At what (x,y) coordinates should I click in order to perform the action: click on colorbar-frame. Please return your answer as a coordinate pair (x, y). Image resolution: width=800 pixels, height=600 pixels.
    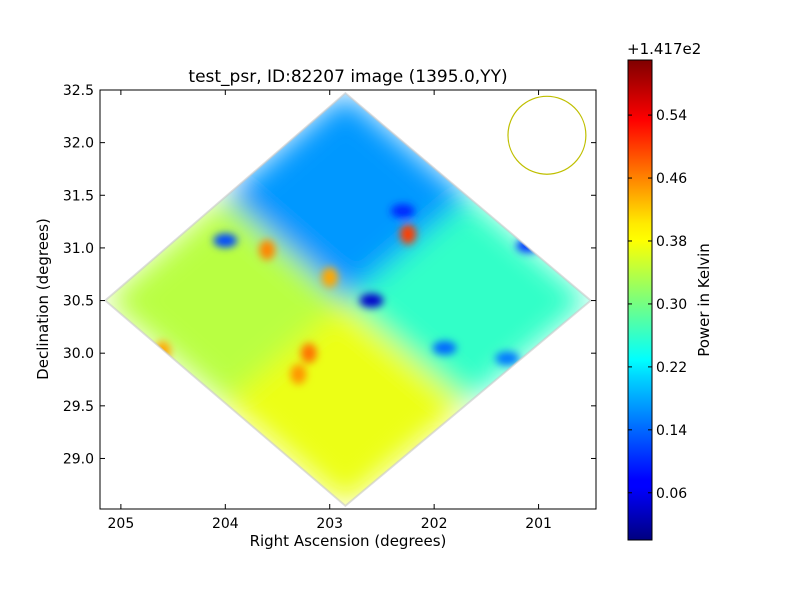
    Looking at the image, I should click on (640, 300).